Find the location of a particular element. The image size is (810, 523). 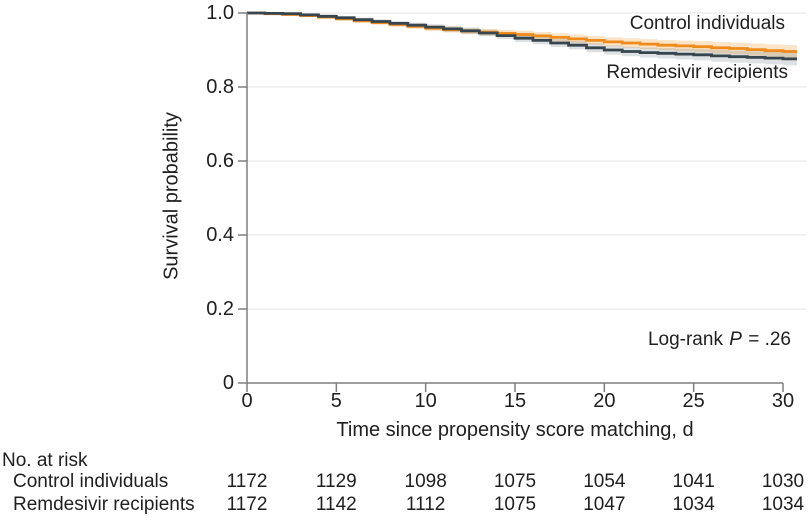

y-tick-label: 0.6 is located at coordinates (220, 161).